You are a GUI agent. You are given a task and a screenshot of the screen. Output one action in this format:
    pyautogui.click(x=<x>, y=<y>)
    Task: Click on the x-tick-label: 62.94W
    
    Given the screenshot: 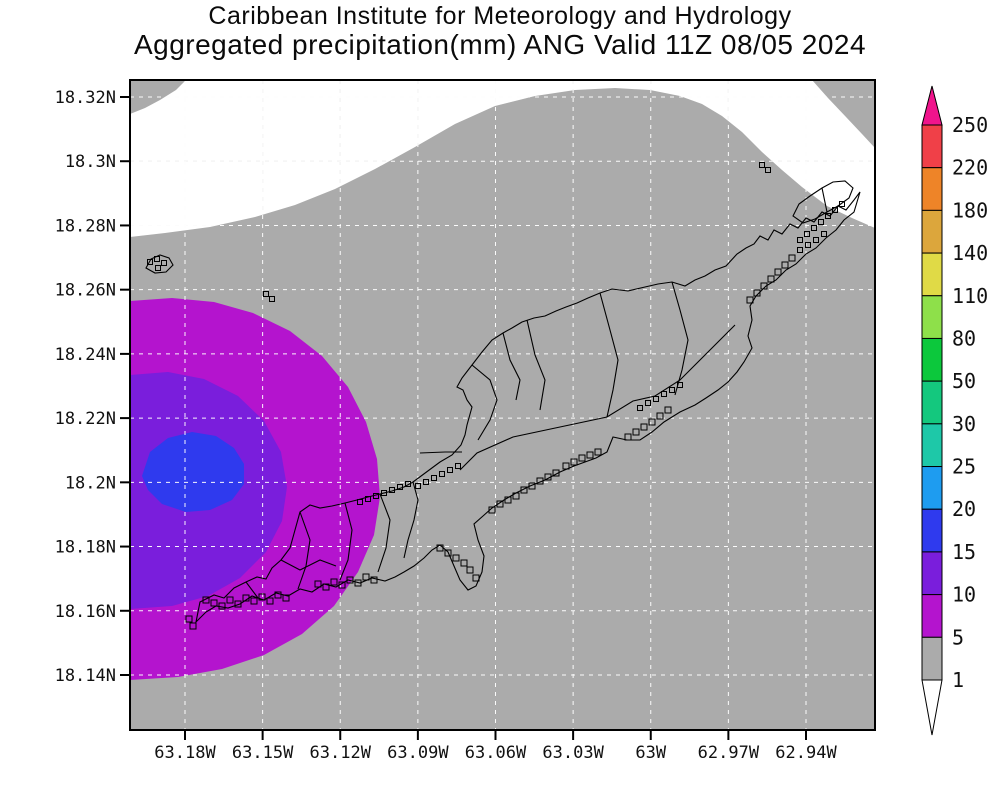 What is the action you would take?
    pyautogui.click(x=806, y=753)
    